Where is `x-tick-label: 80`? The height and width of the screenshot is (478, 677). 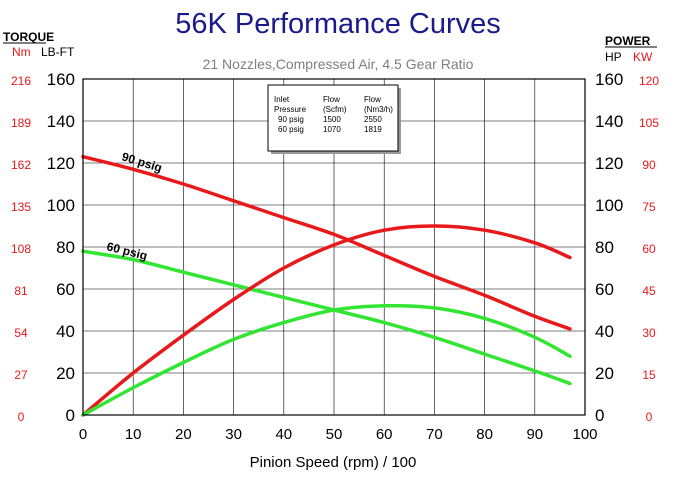 x-tick-label: 80 is located at coordinates (484, 434).